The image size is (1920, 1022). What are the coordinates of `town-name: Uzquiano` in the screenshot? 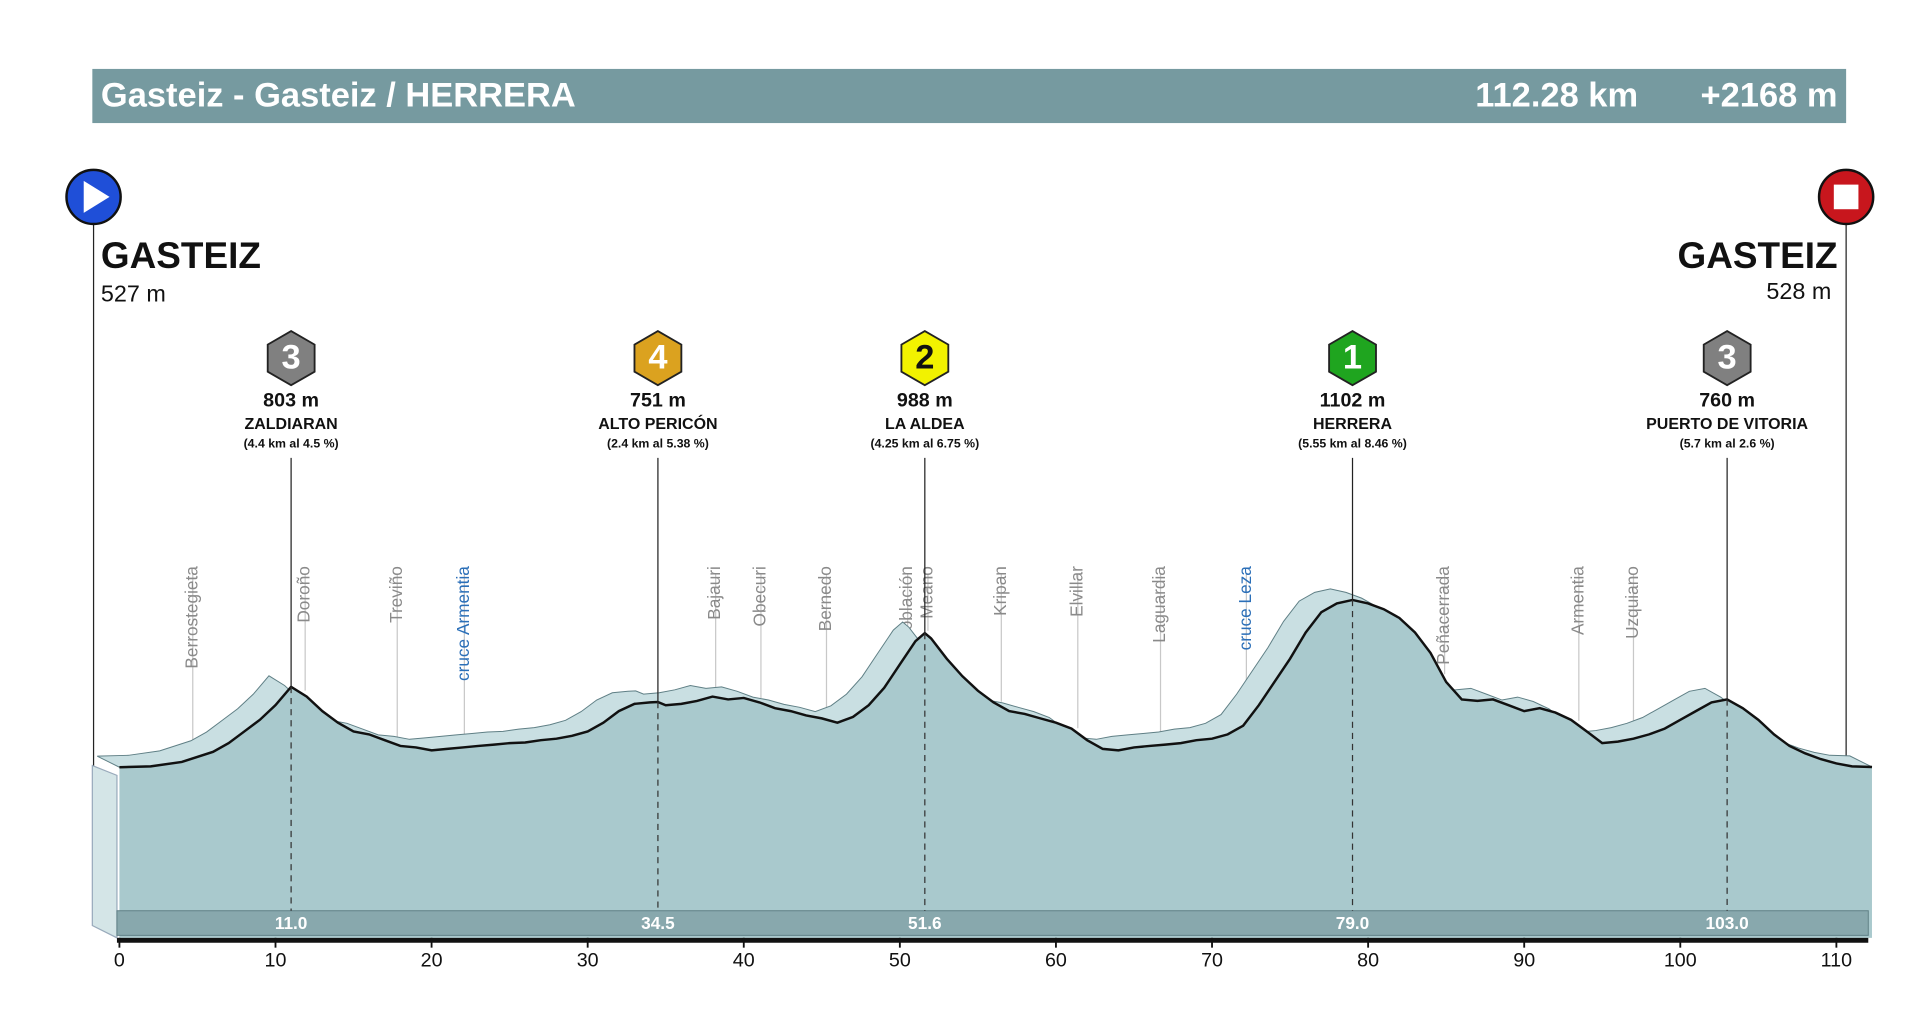 It's located at (1632, 602).